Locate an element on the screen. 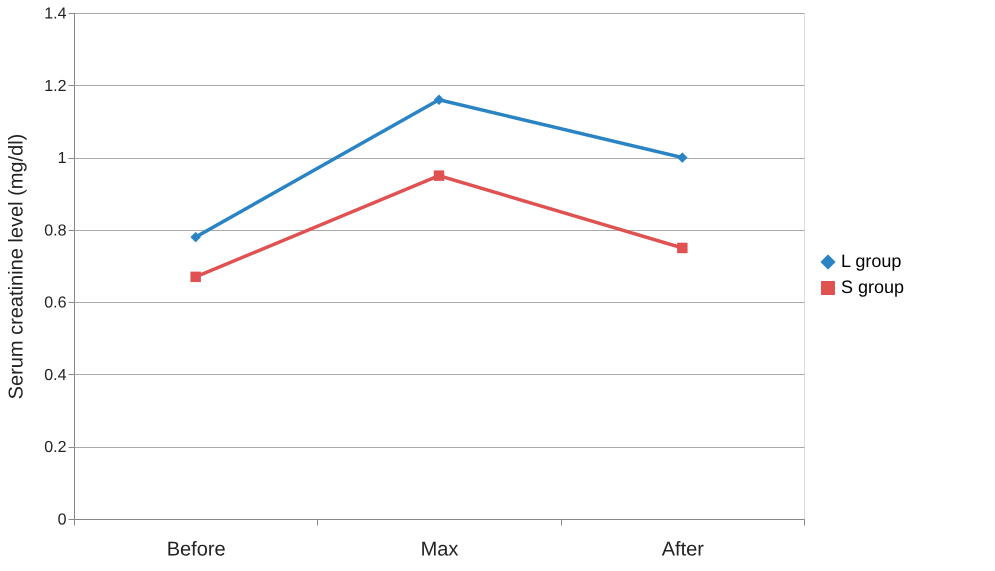 Image resolution: width=995 pixels, height=571 pixels. x-tick-label: After is located at coordinates (683, 549).